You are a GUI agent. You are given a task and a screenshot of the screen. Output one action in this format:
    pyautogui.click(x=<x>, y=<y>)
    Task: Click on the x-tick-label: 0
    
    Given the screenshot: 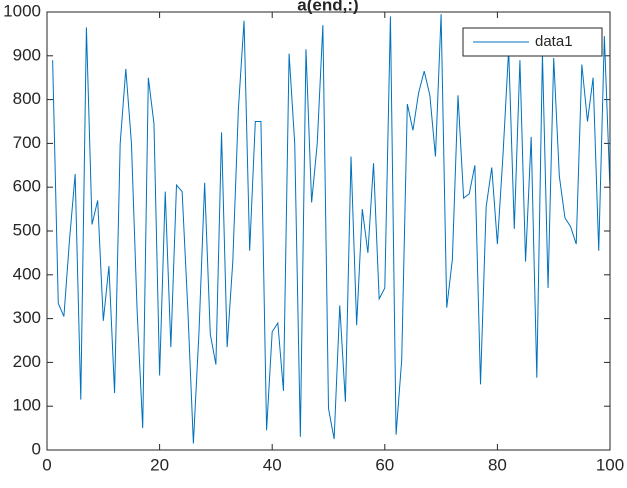 What is the action you would take?
    pyautogui.click(x=46, y=464)
    